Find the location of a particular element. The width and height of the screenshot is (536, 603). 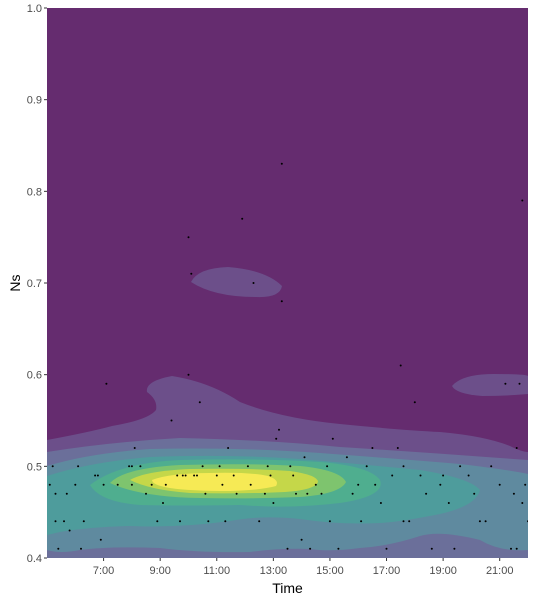

y-tick-label: 0.5 is located at coordinates (34, 467).